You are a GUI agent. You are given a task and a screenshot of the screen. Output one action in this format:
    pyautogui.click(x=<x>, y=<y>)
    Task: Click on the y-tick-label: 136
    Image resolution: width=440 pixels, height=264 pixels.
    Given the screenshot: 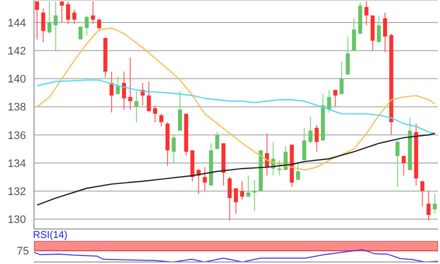 What is the action you would take?
    pyautogui.click(x=17, y=136)
    